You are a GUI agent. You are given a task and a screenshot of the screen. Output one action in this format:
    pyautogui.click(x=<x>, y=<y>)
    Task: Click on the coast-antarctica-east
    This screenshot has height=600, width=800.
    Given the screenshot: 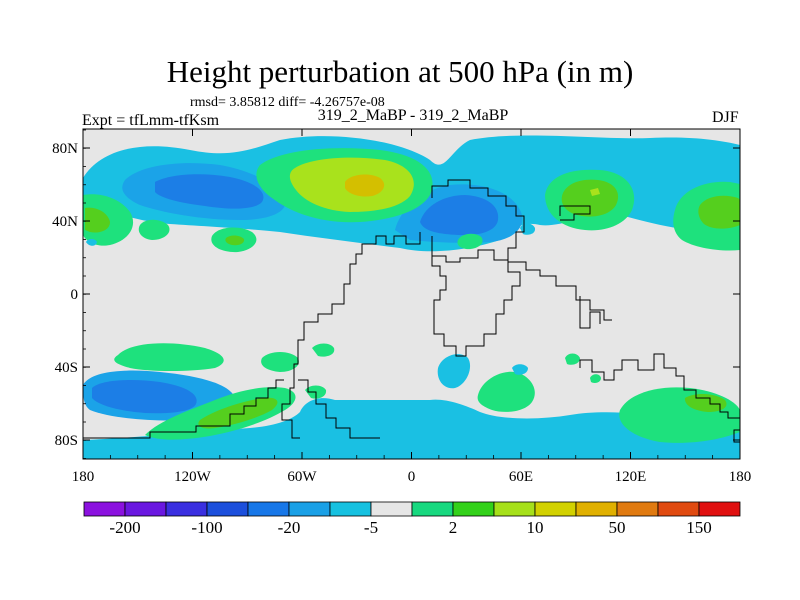 What is the action you would take?
    pyautogui.click(x=736, y=436)
    